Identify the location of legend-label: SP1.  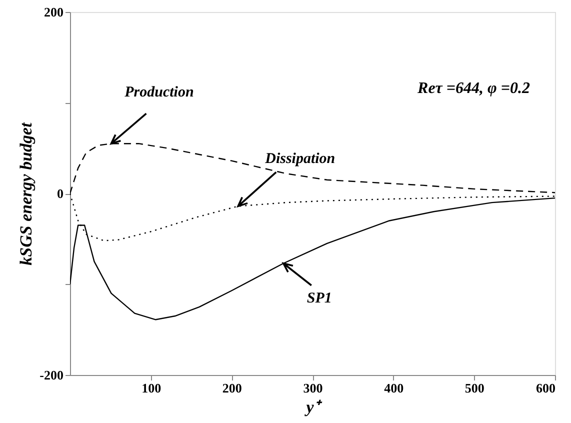
(319, 298).